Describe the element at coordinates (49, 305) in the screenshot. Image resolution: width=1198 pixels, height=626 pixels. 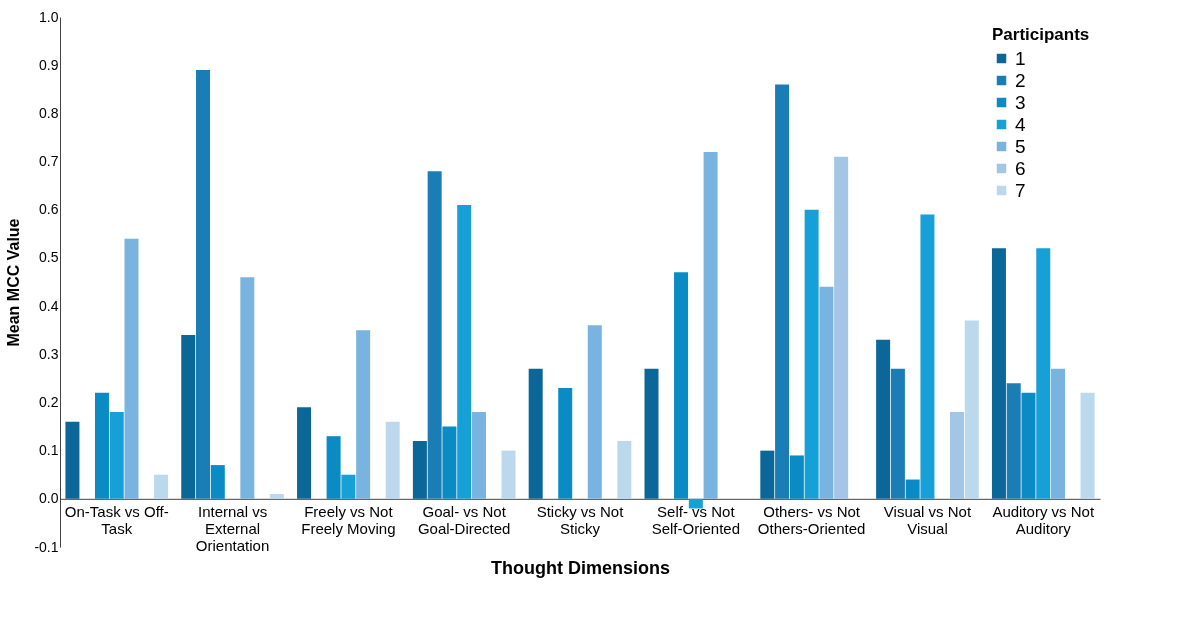
I see `y-tick-label: 0.4` at that location.